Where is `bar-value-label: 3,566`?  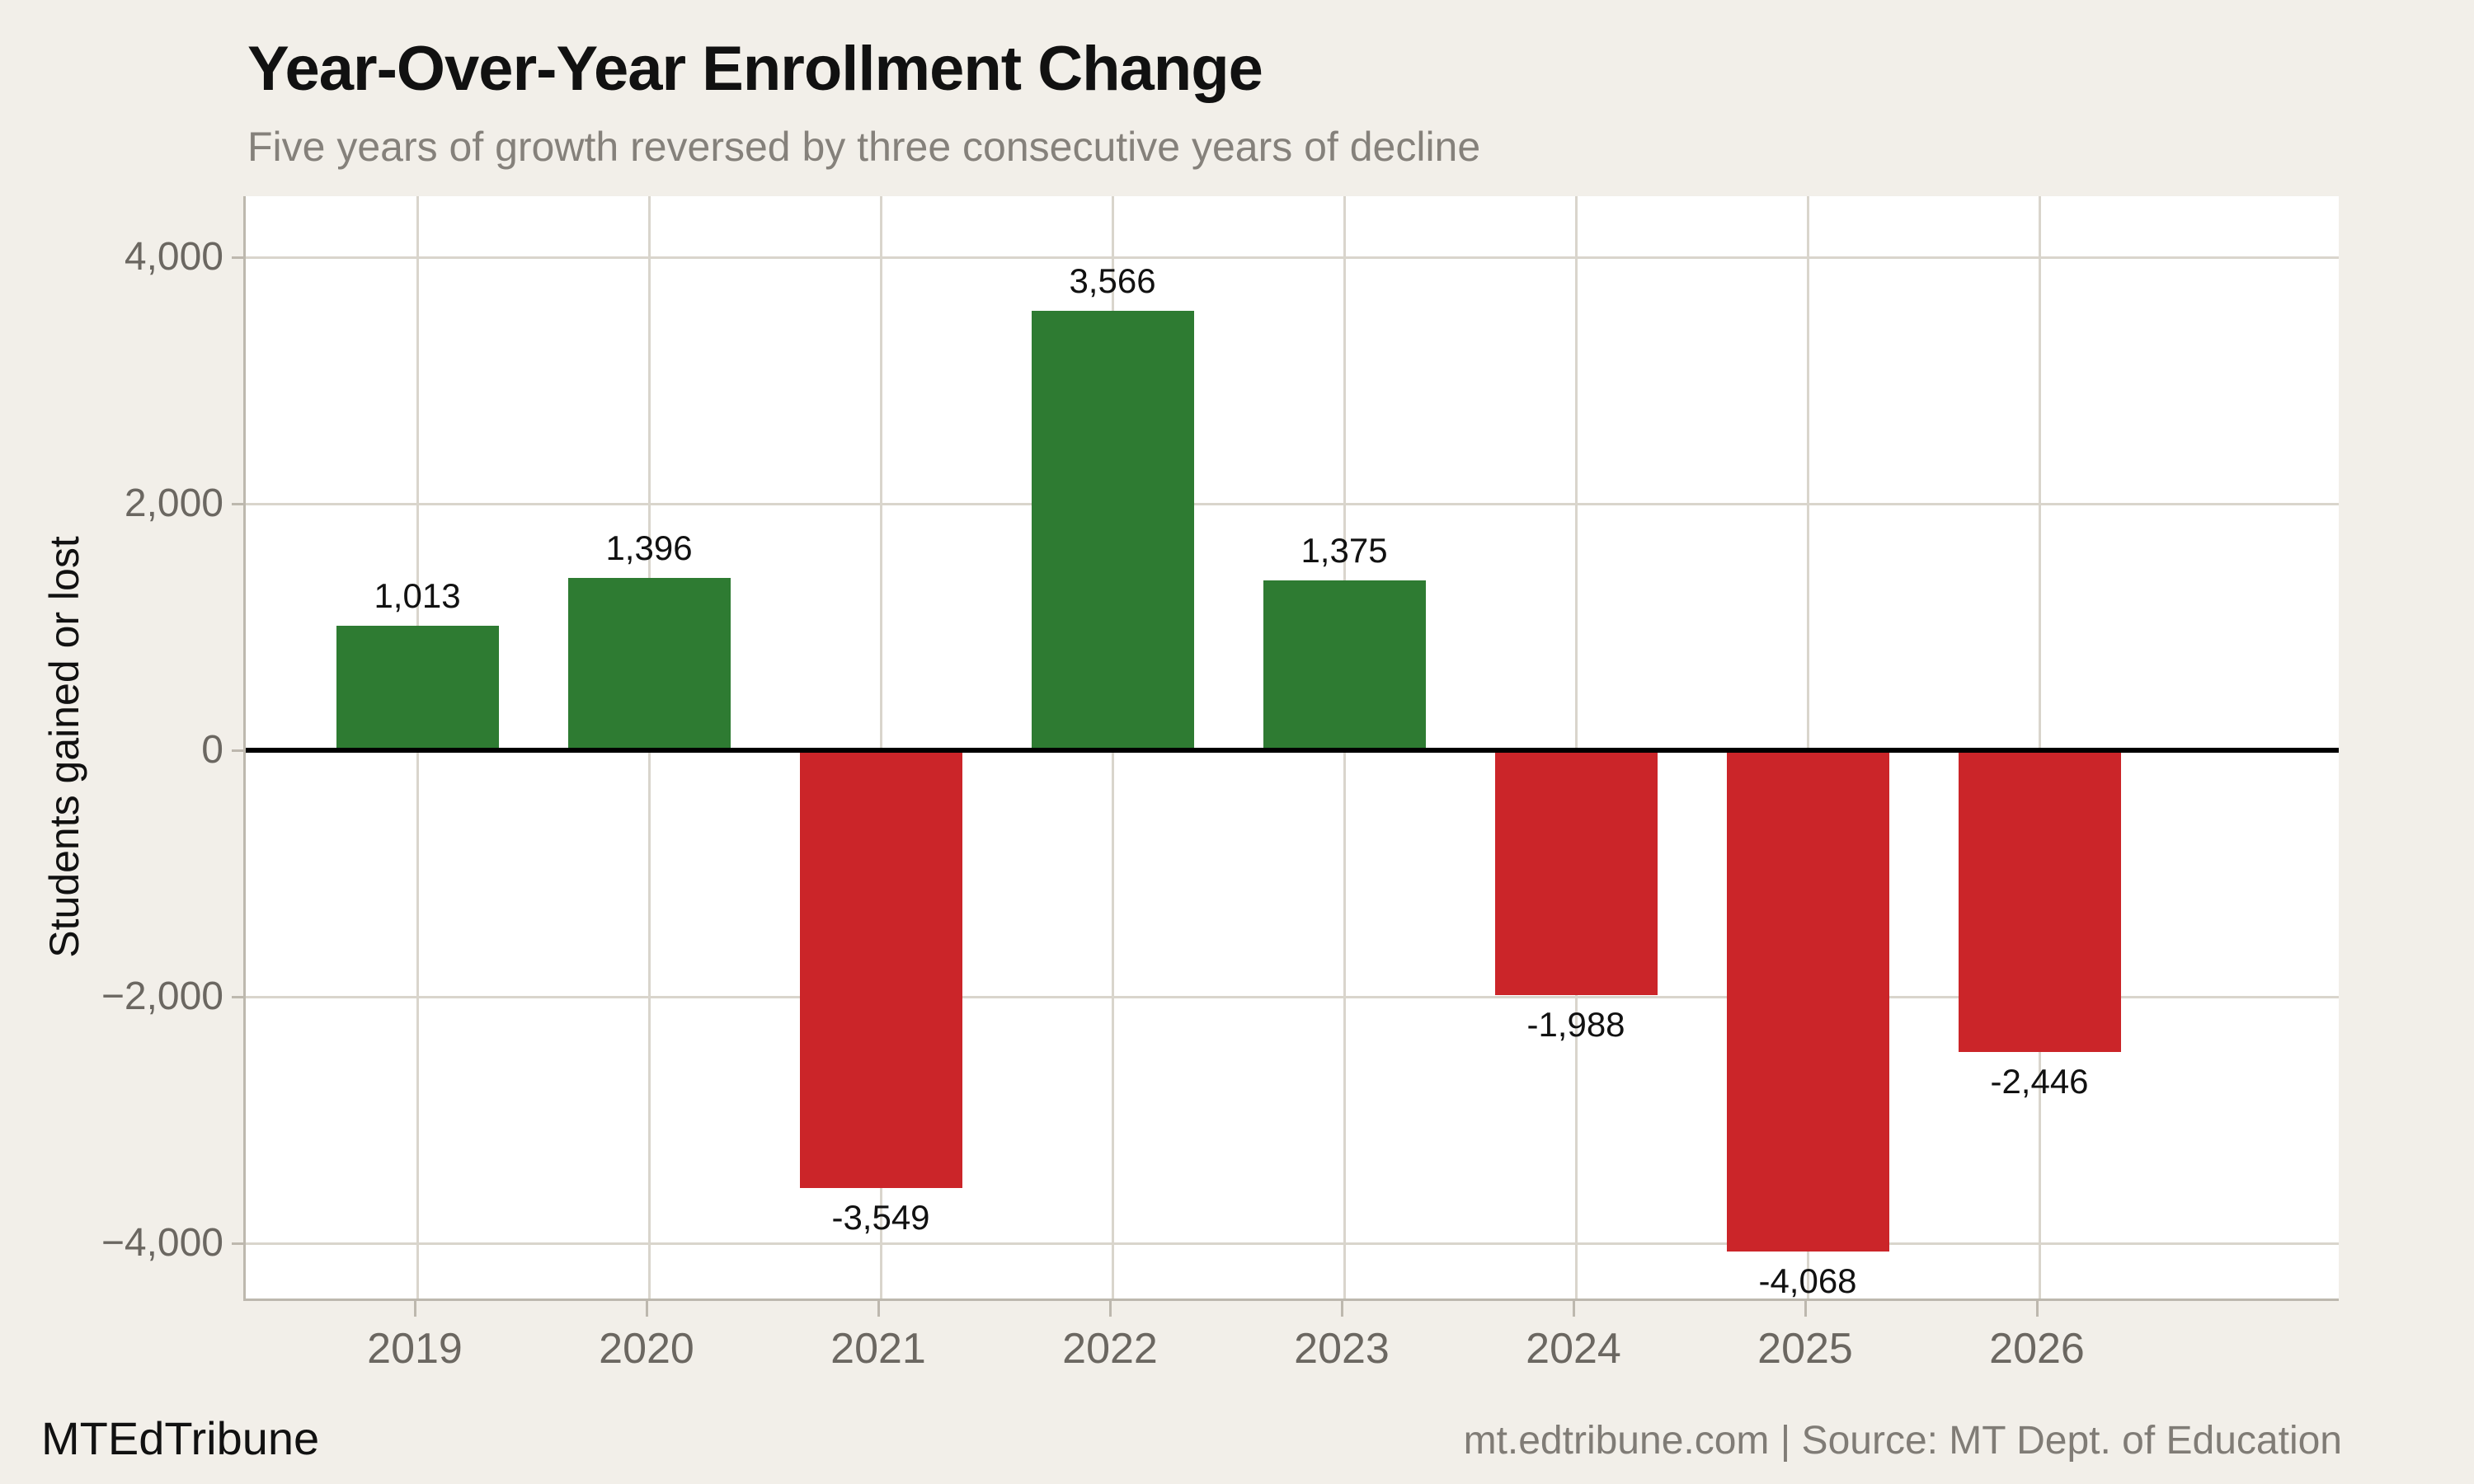 bar-value-label: 3,566 is located at coordinates (1112, 280).